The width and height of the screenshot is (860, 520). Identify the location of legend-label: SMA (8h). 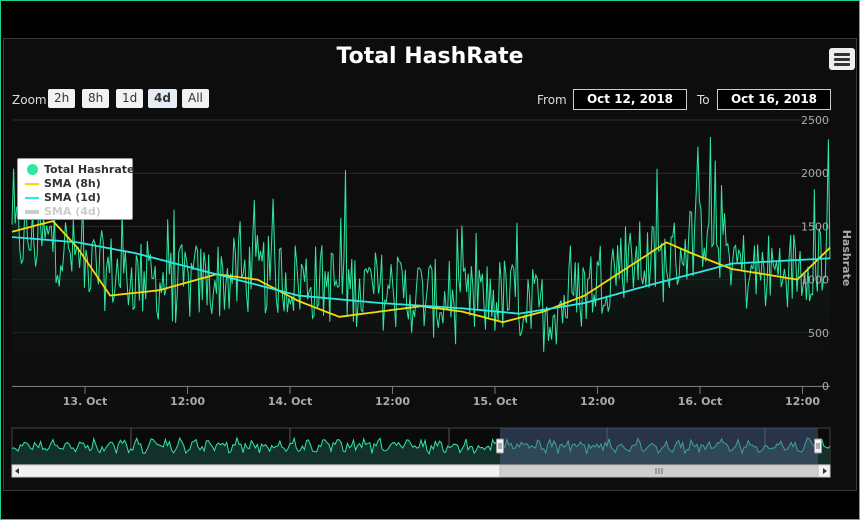
(72, 183).